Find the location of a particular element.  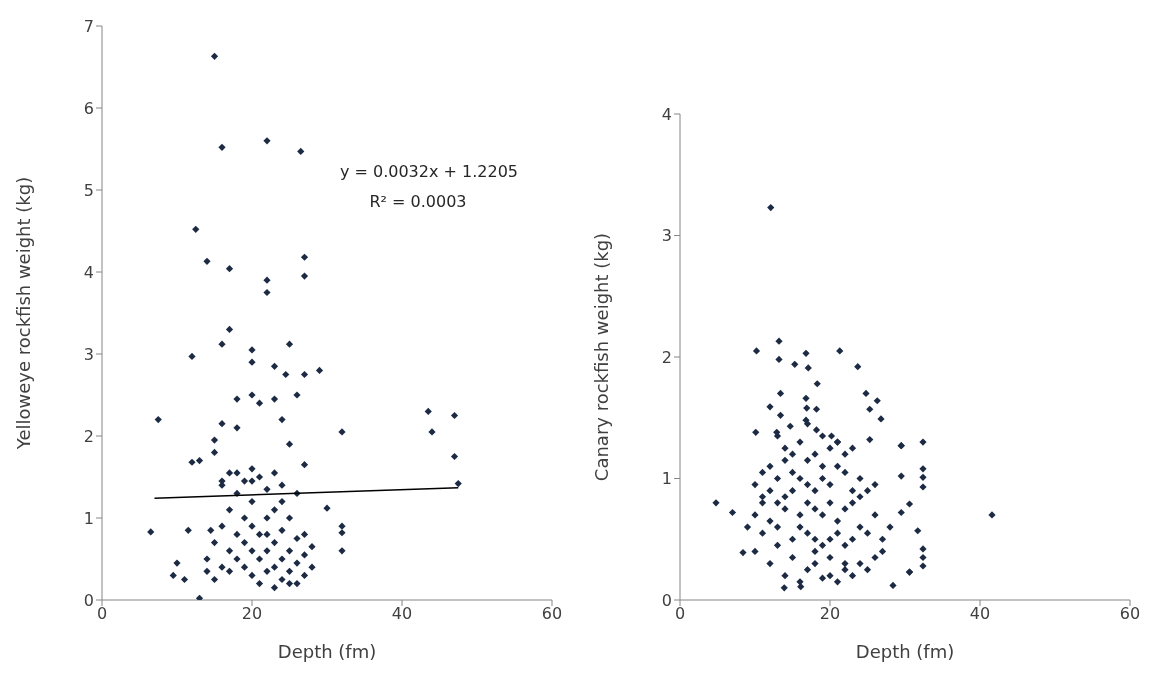

annotation: R² = 0.0003 is located at coordinates (418, 201).